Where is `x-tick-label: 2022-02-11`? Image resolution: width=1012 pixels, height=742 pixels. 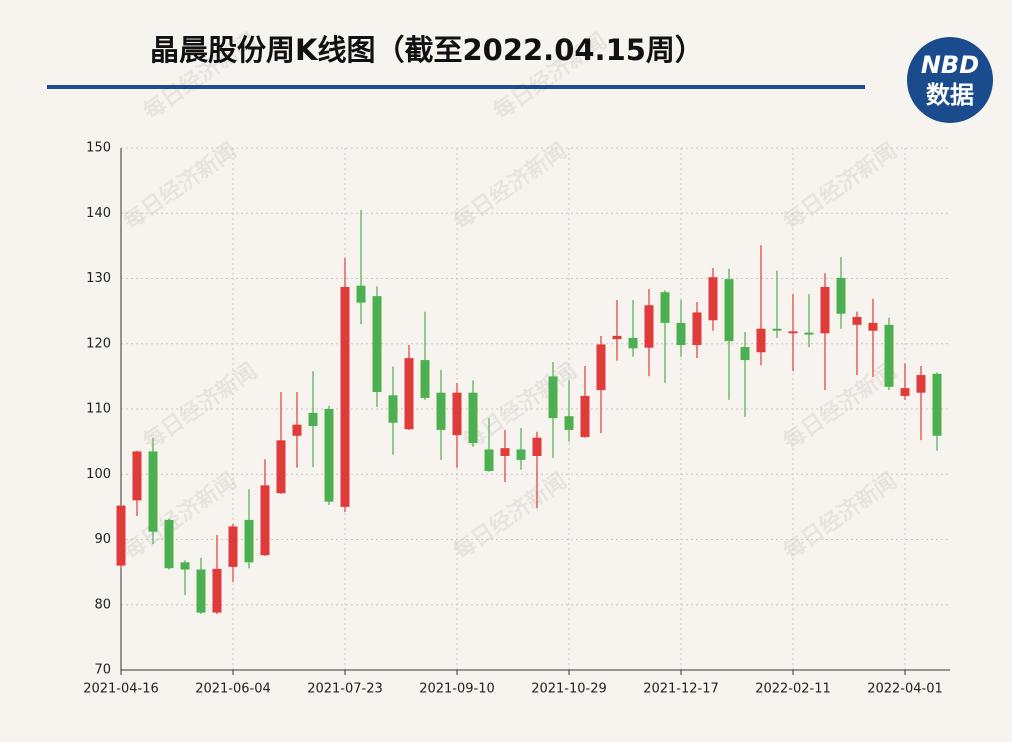 x-tick-label: 2022-02-11 is located at coordinates (793, 689).